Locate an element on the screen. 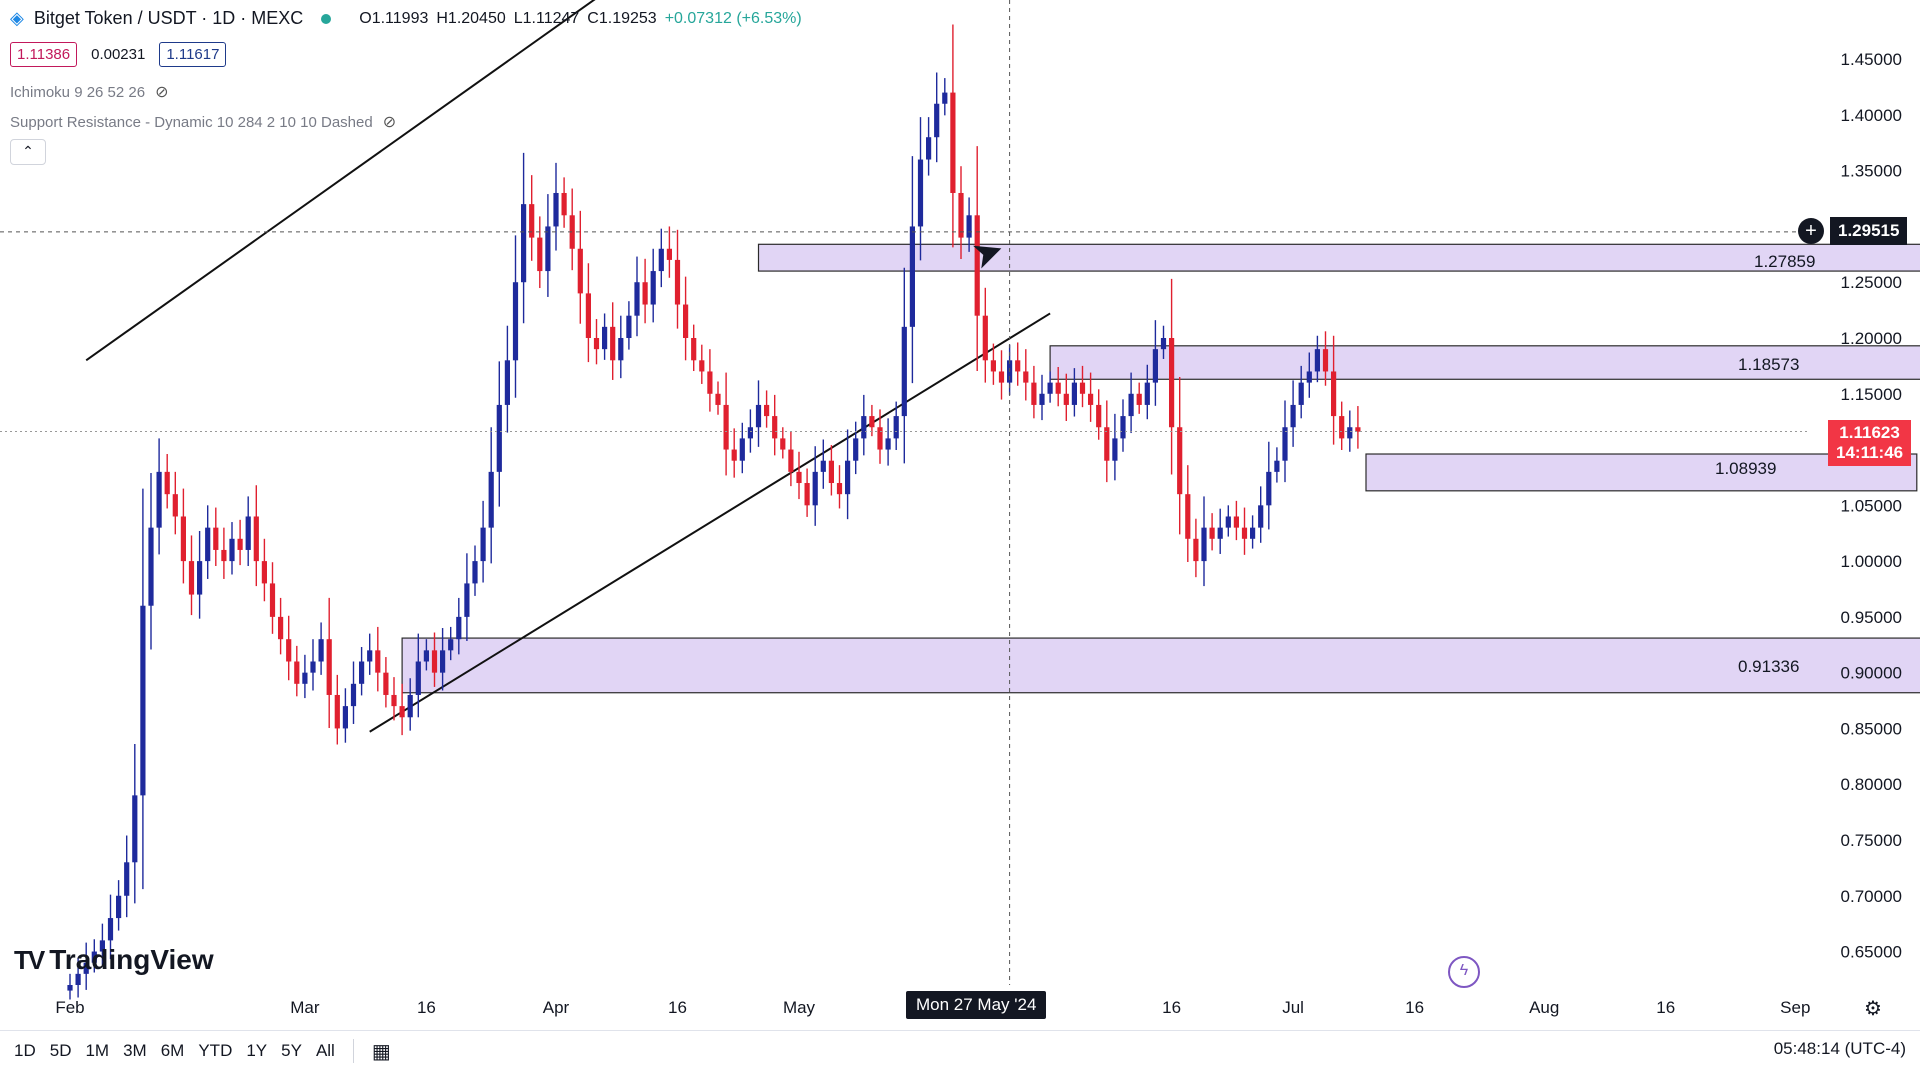 This screenshot has width=1920, height=1080. price-axis-label: 0.65000 is located at coordinates (1871, 952).